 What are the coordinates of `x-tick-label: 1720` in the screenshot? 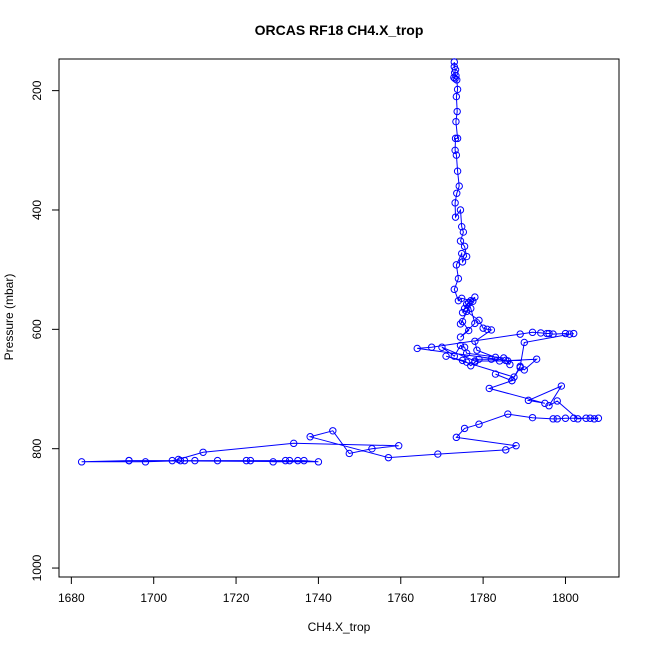 It's located at (236, 598).